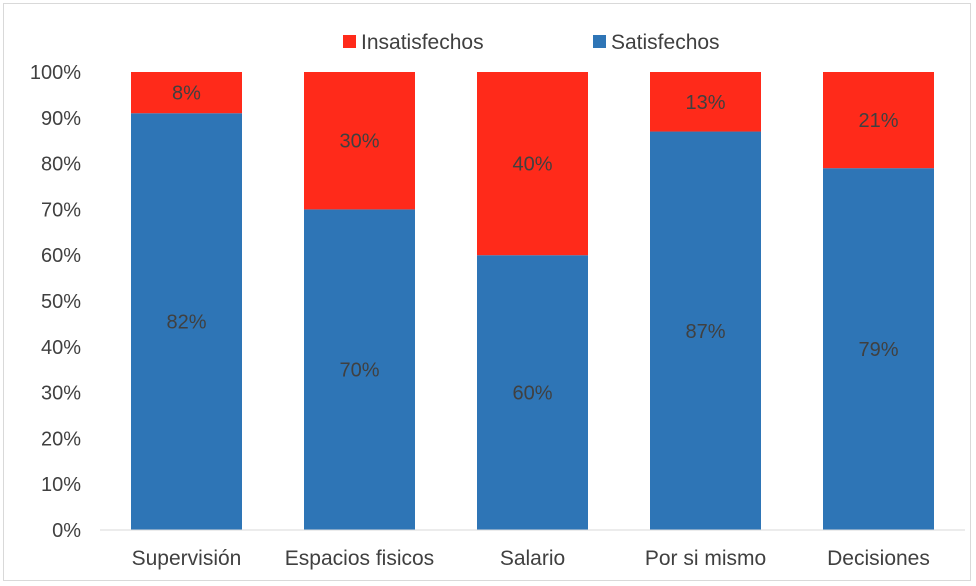  Describe the element at coordinates (531, 42) in the screenshot. I see `legend: Insatisfechos Satisfechos` at that location.